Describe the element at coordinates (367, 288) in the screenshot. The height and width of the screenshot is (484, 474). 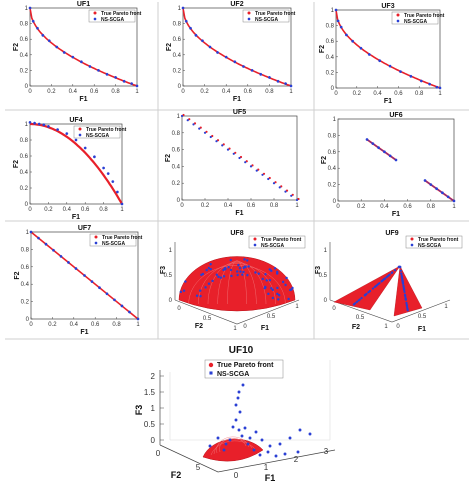
I see `true-front-triangle` at that location.